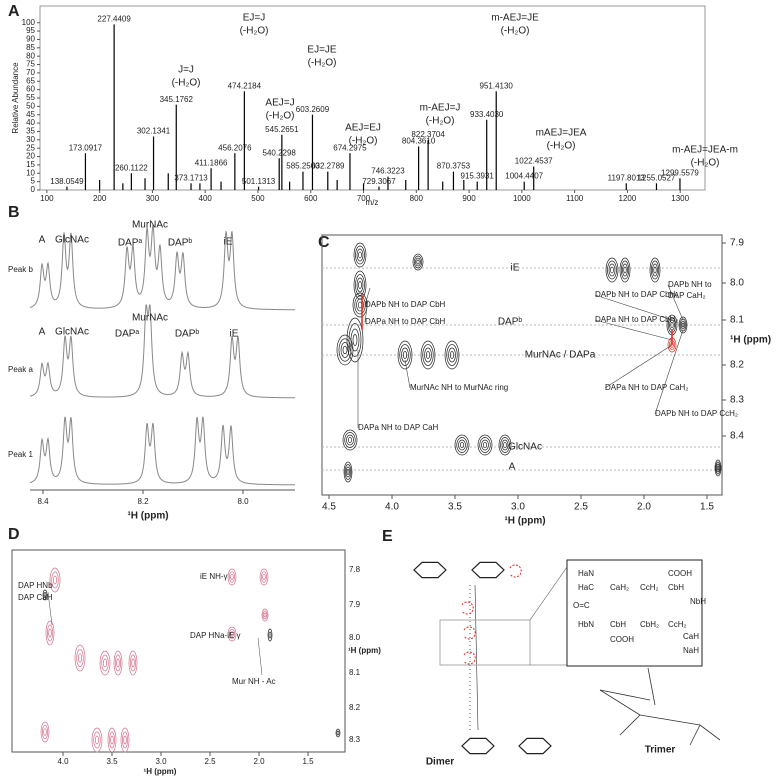 This screenshot has width=777, height=779. I want to click on y-tick-label: 8.3, so click(355, 739).